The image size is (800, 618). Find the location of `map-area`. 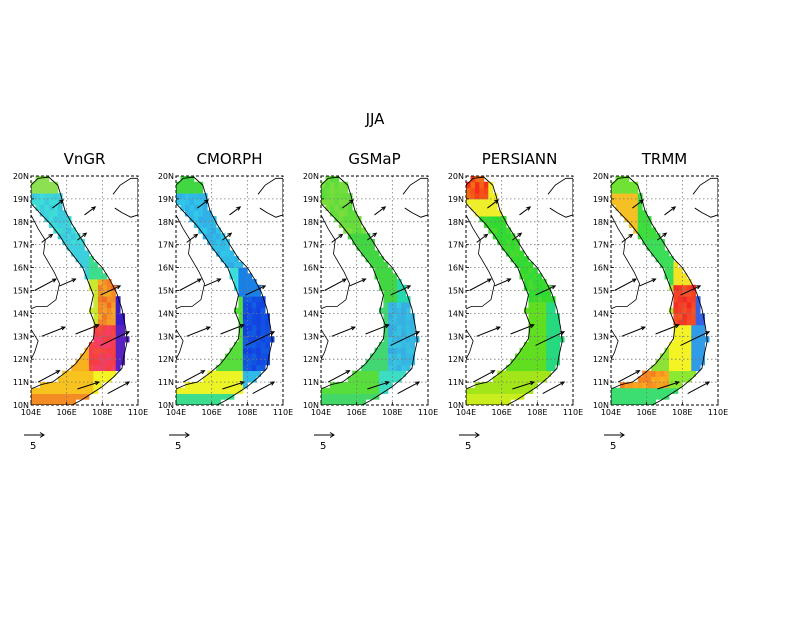

map-area is located at coordinates (84, 290).